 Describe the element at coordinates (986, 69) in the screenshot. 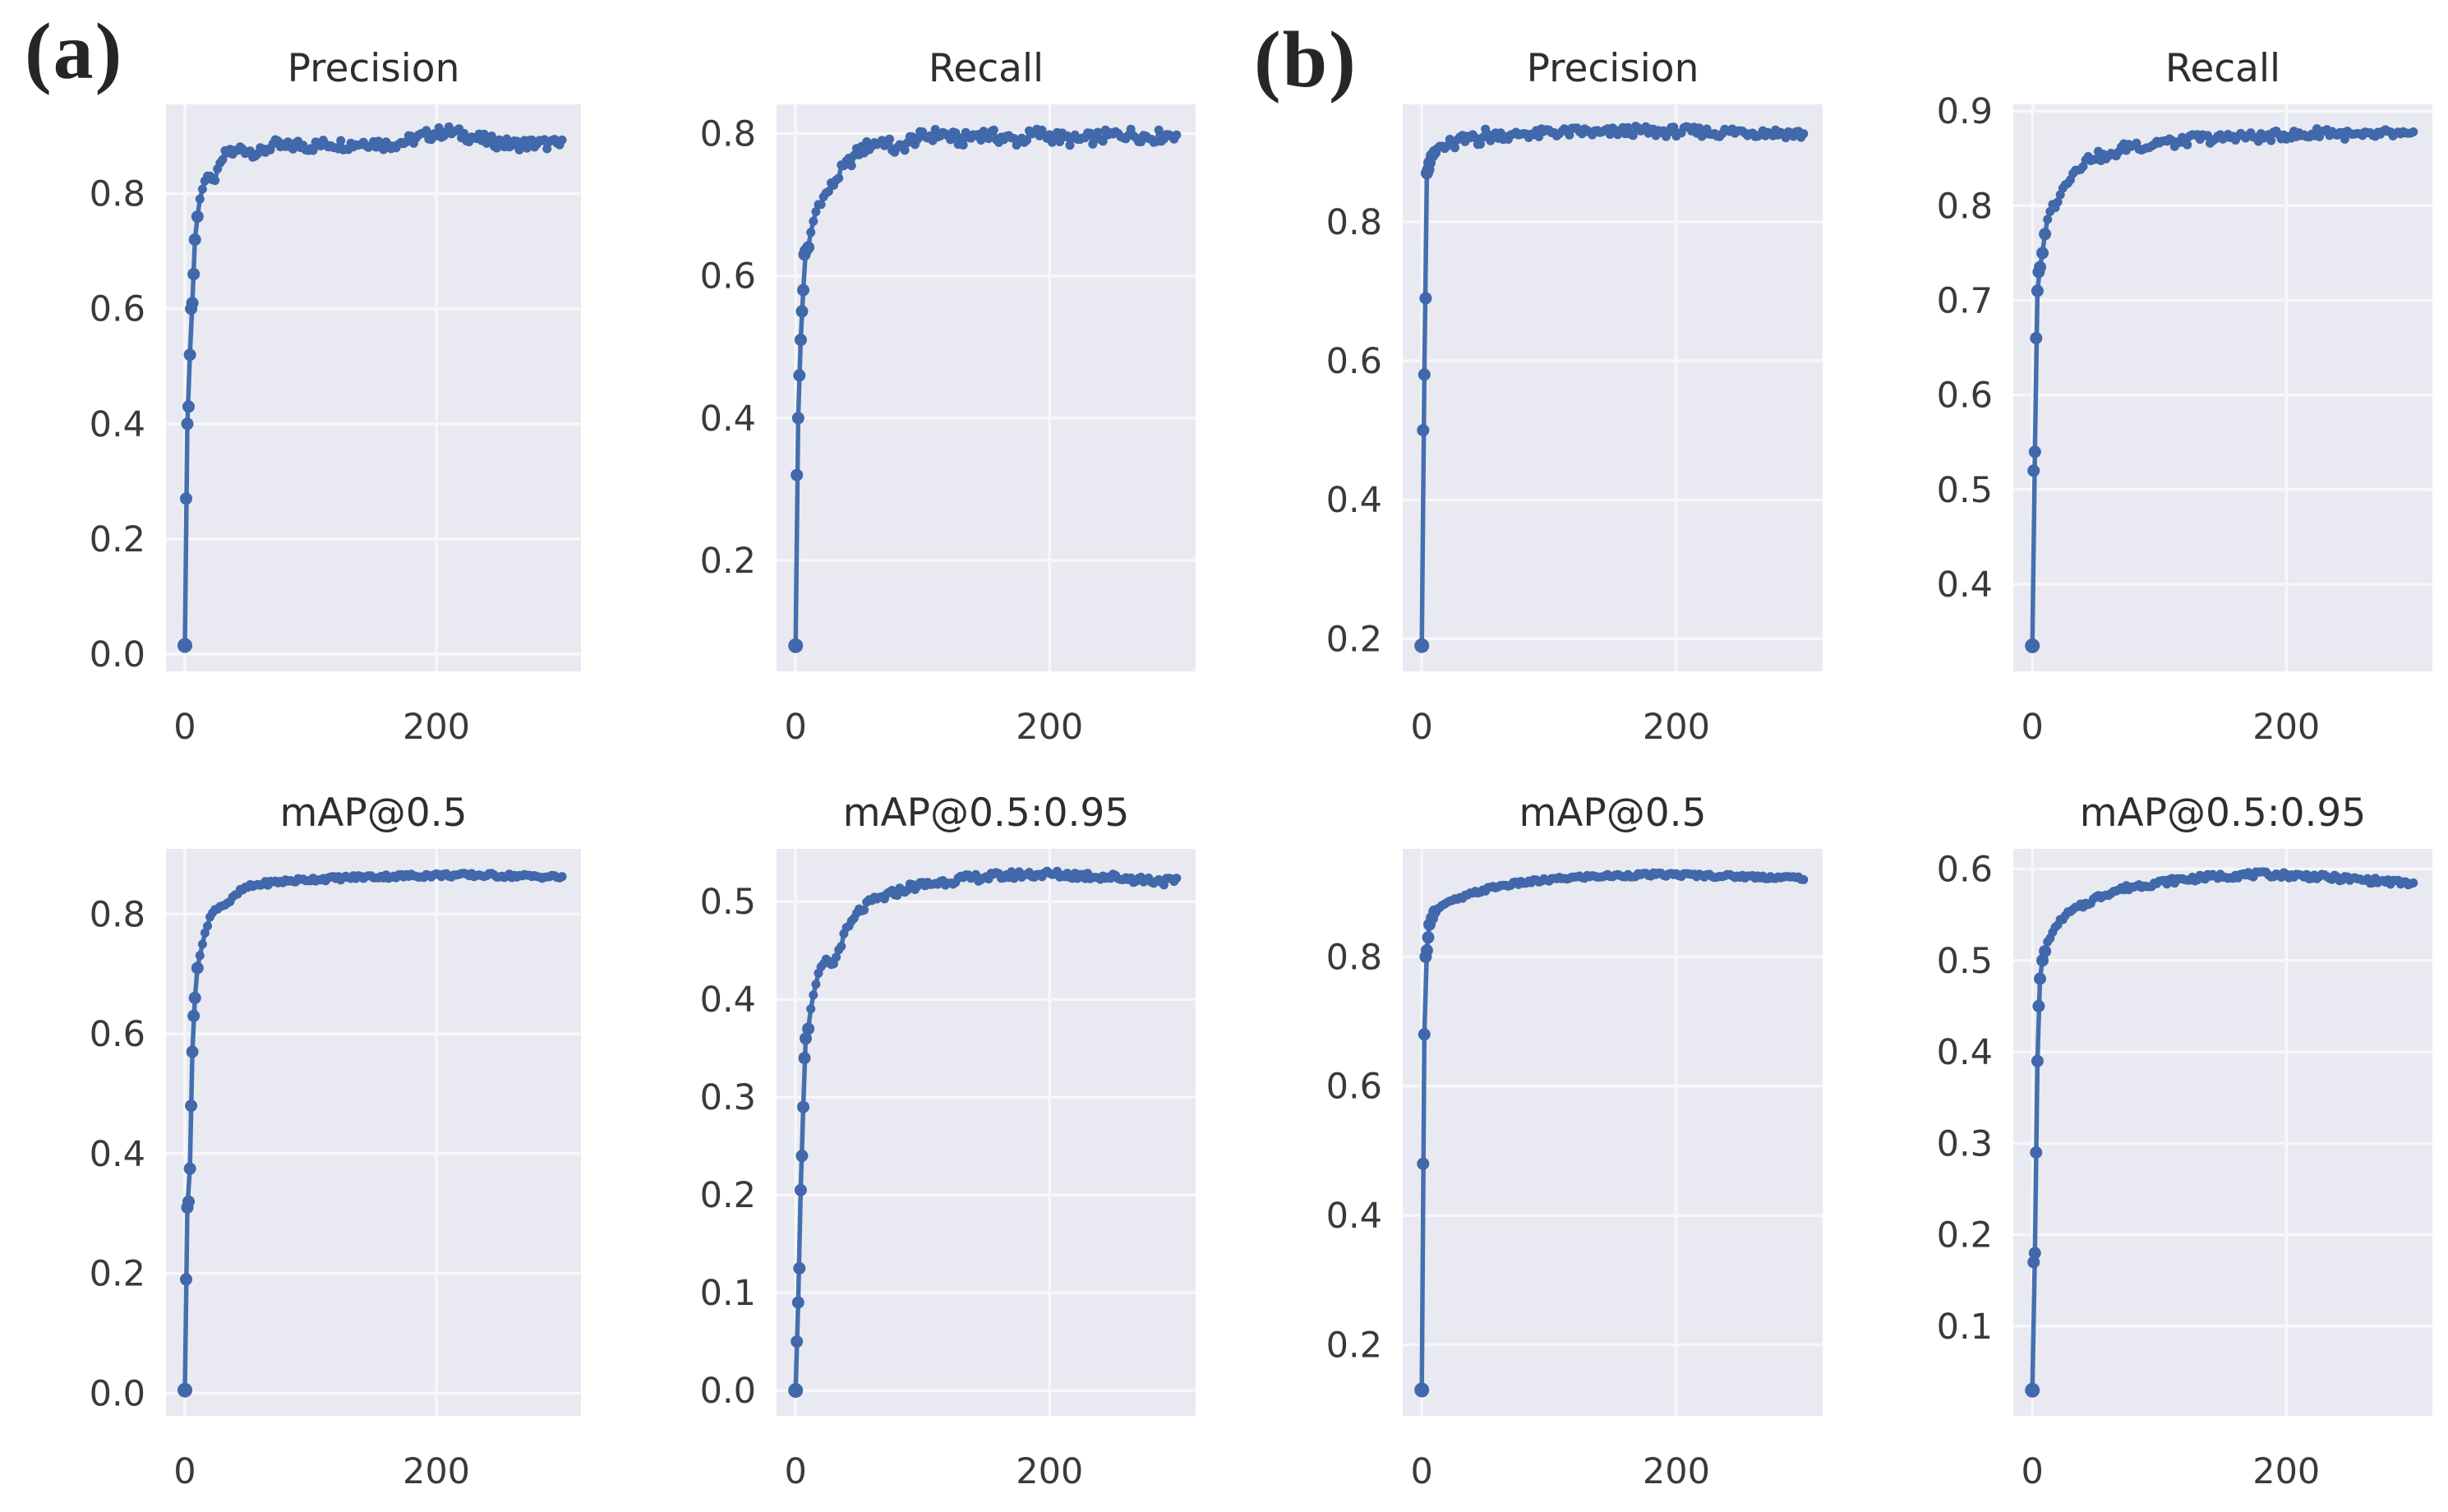

I see `subplot-title: Recall` at that location.